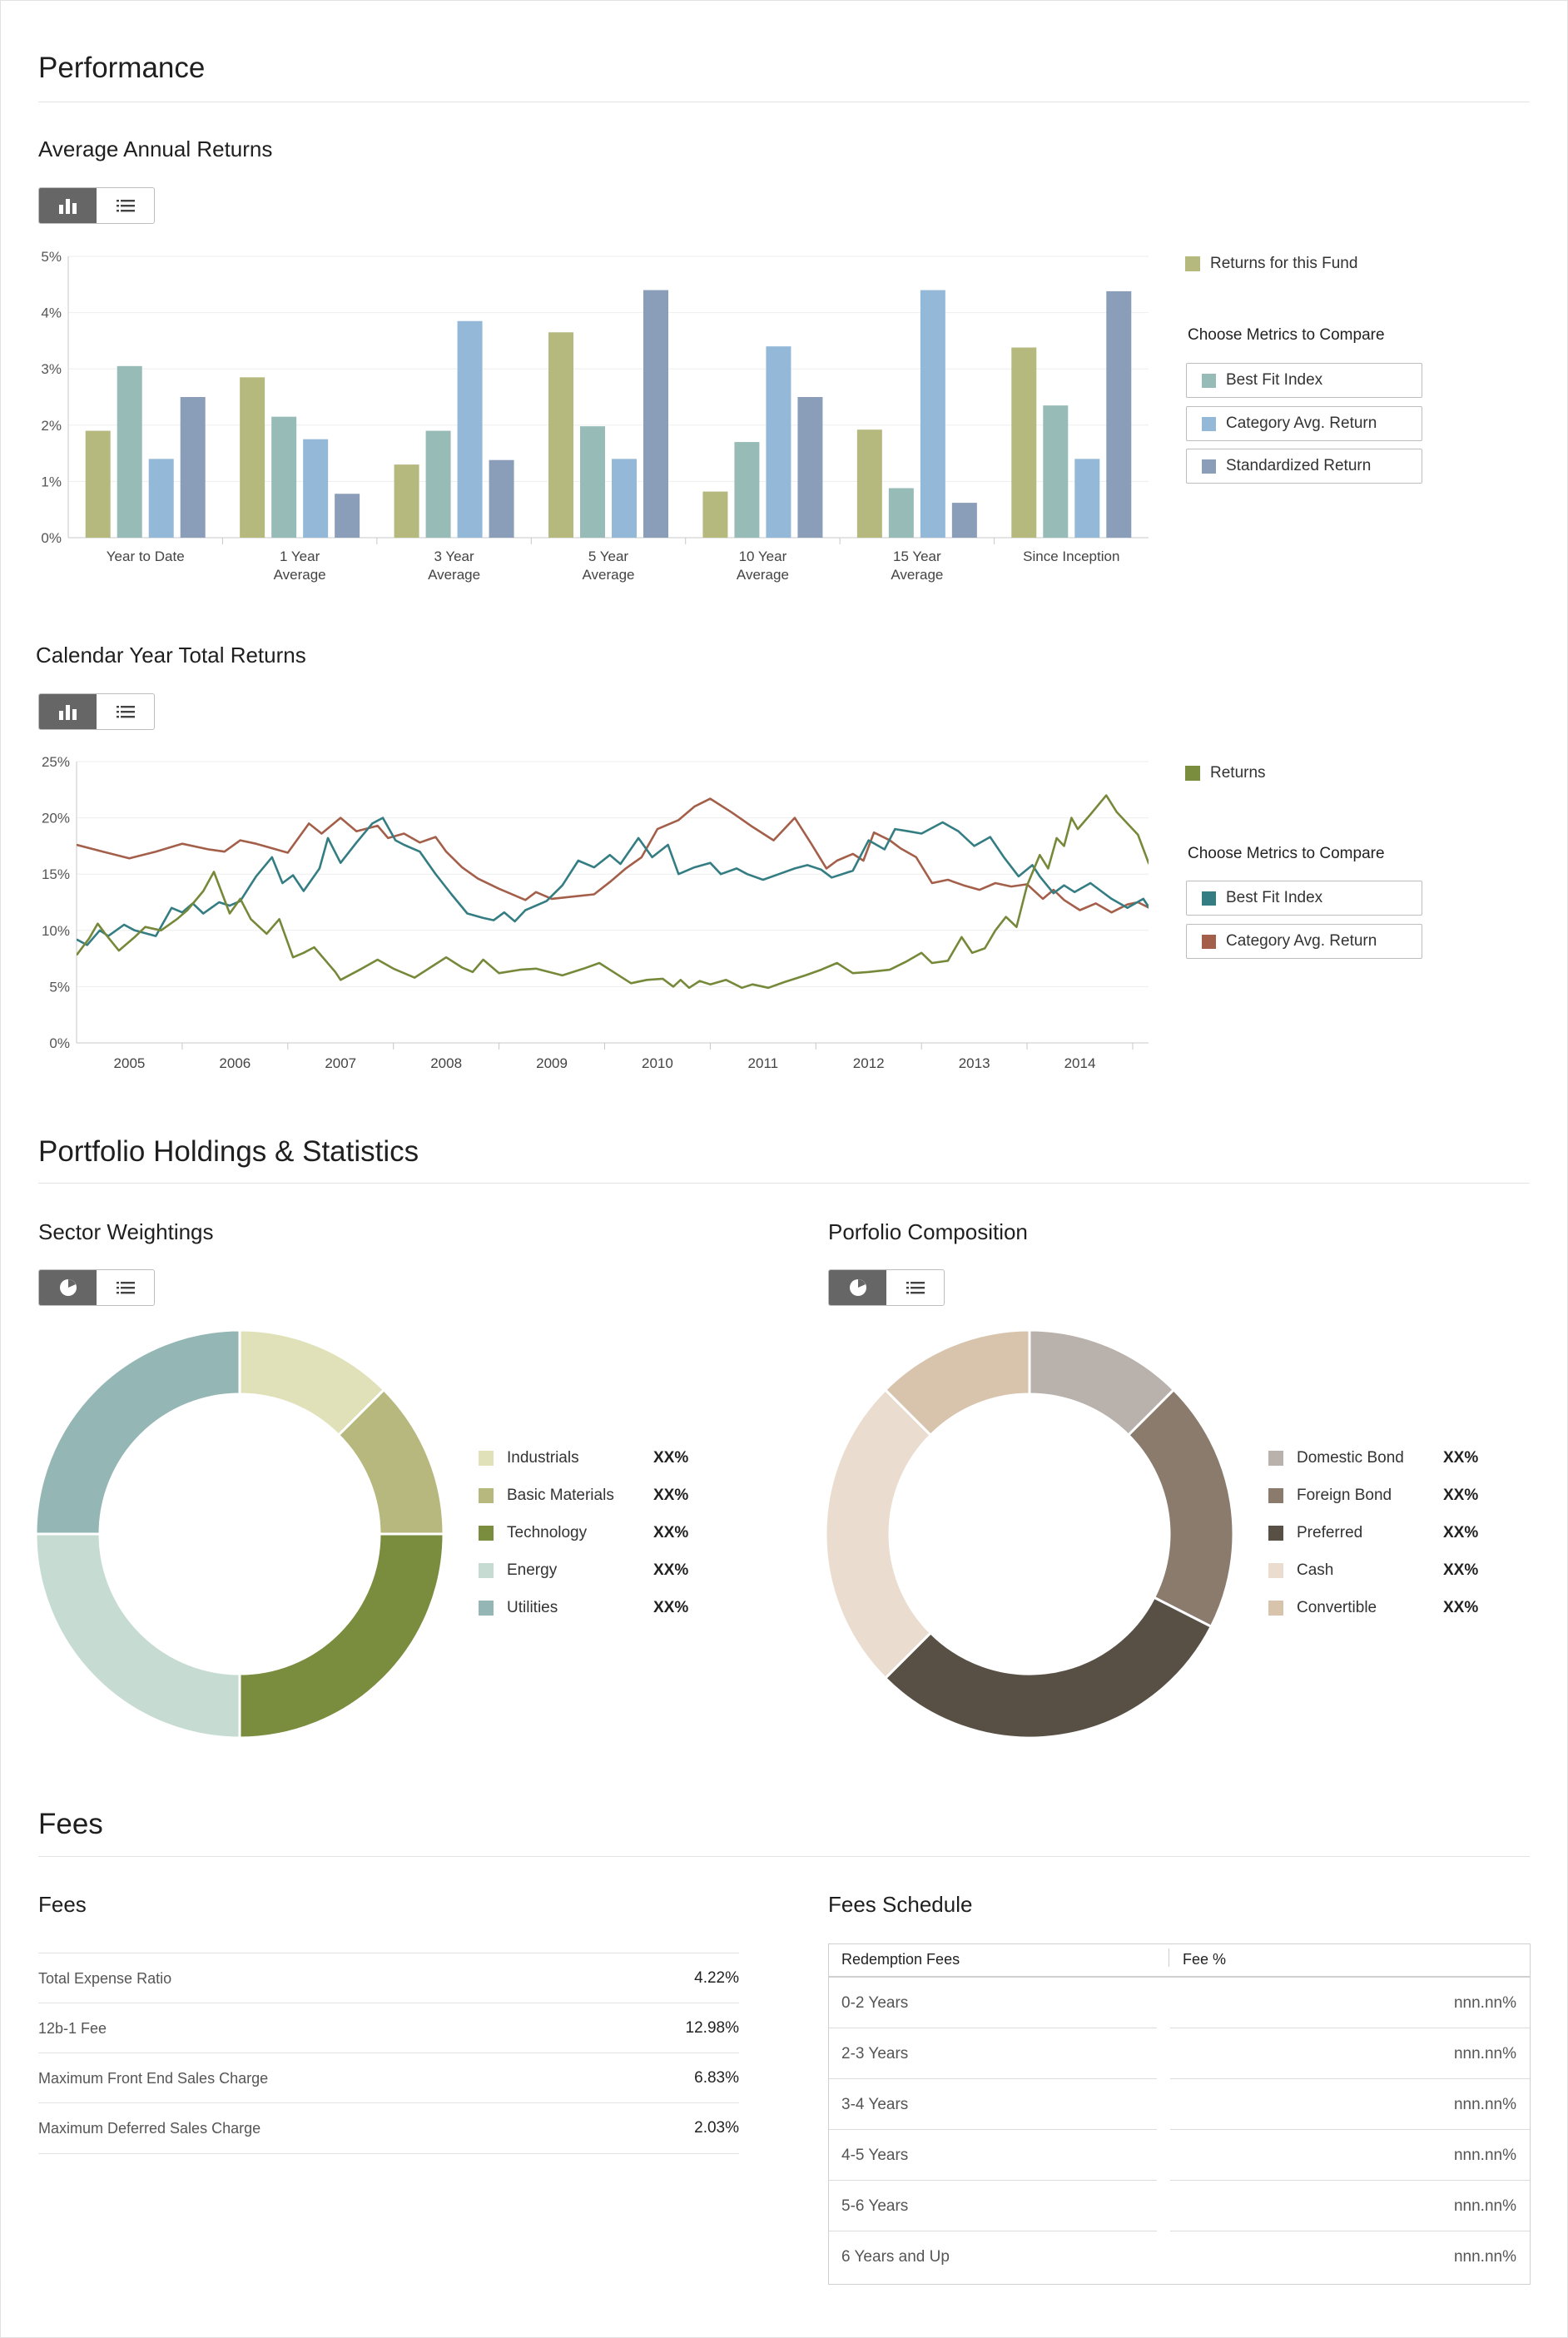  What do you see at coordinates (1179, 2053) in the screenshot?
I see `table-row: 2-3 Years nnn.nn%` at bounding box center [1179, 2053].